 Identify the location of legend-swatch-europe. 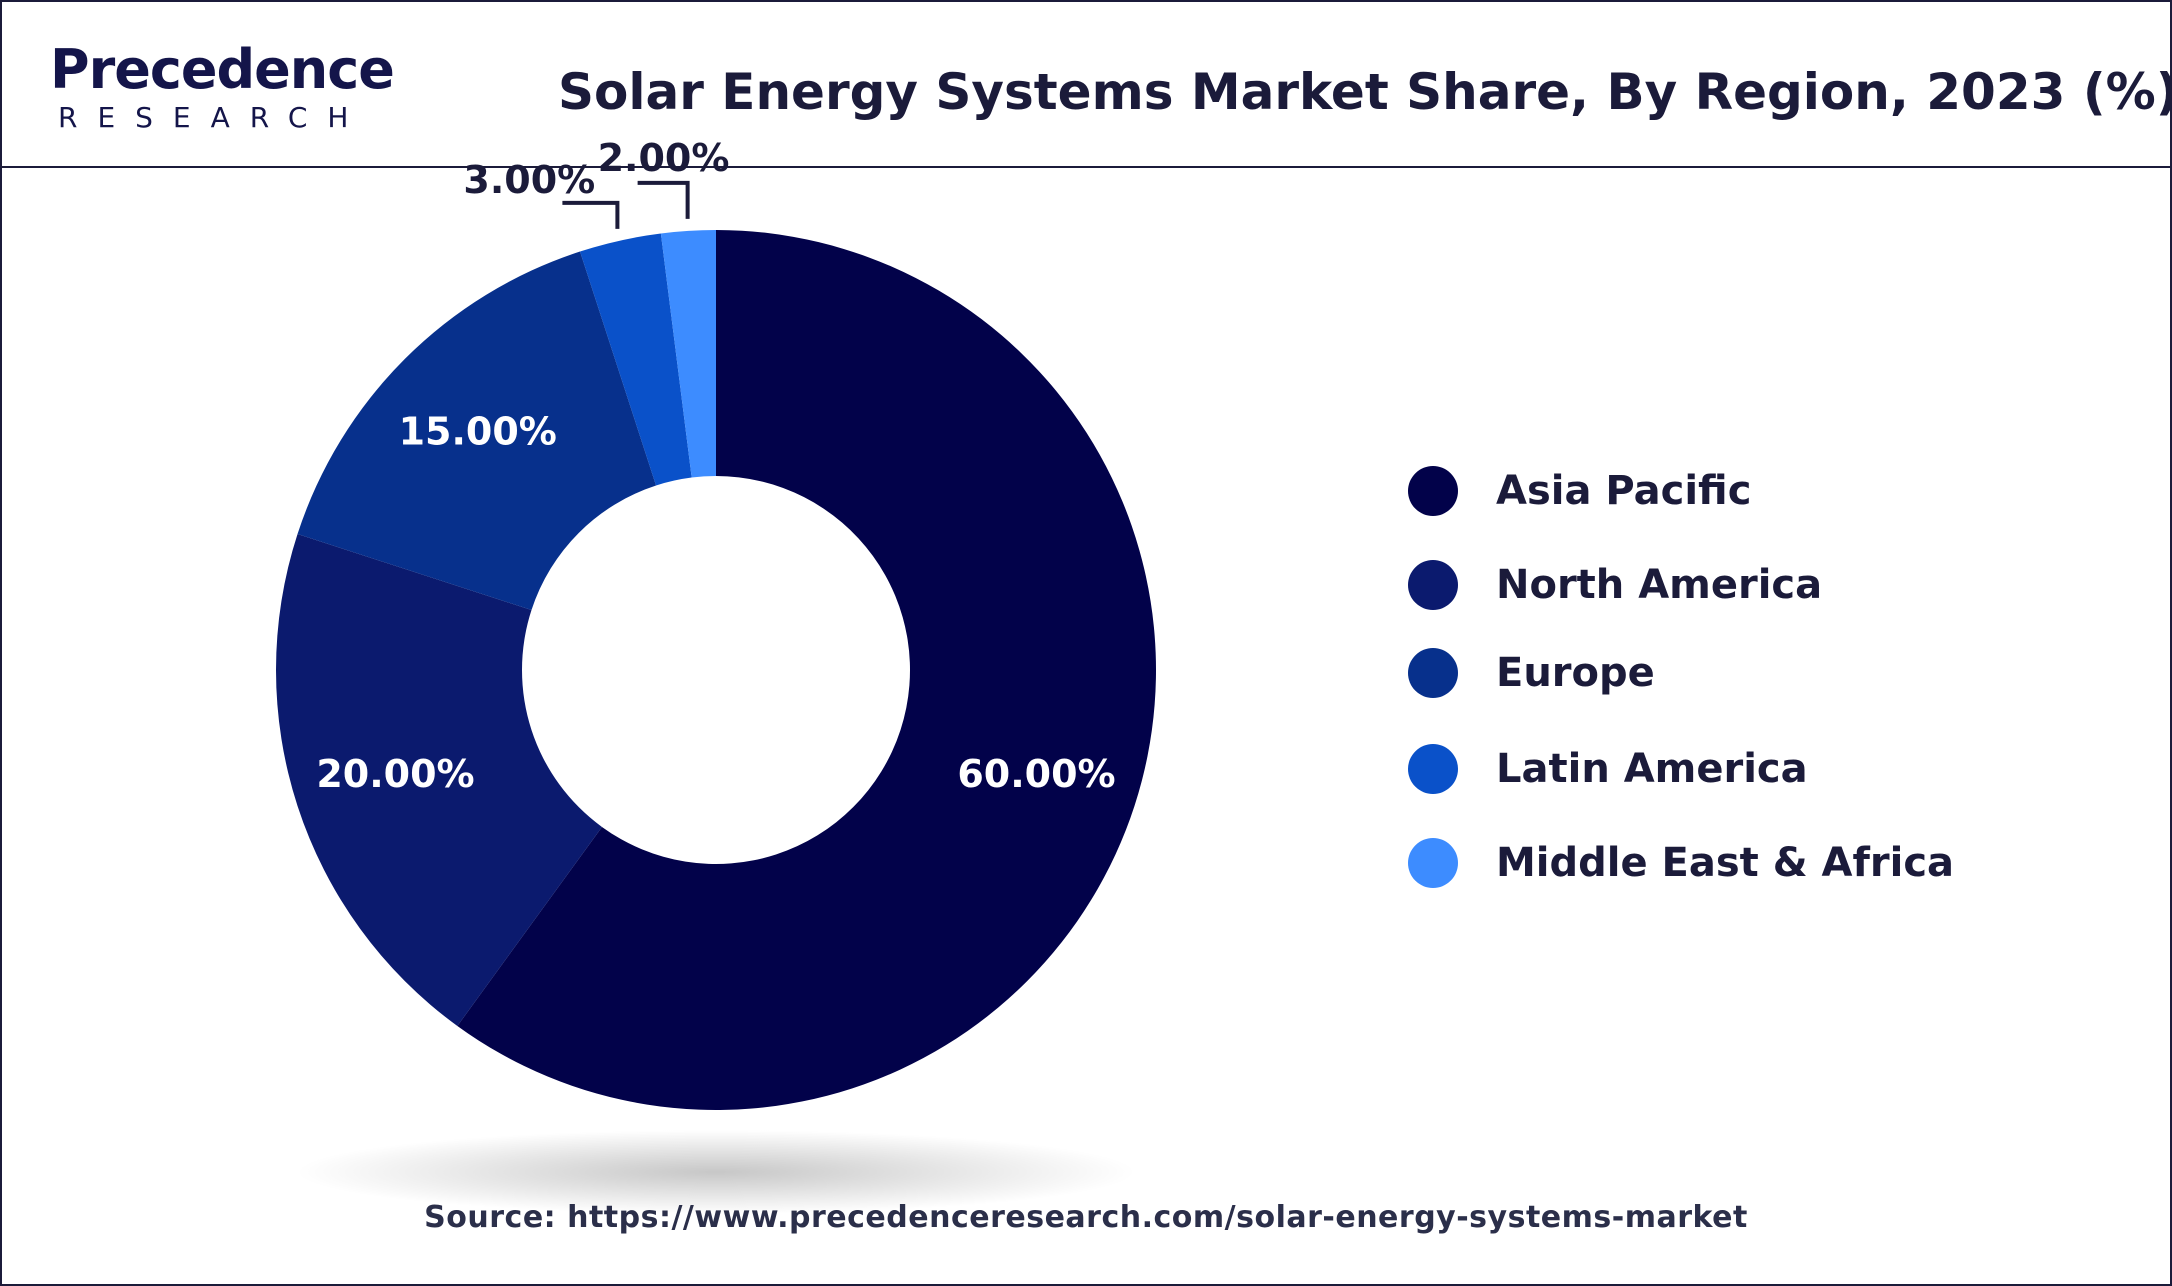
(1433, 673).